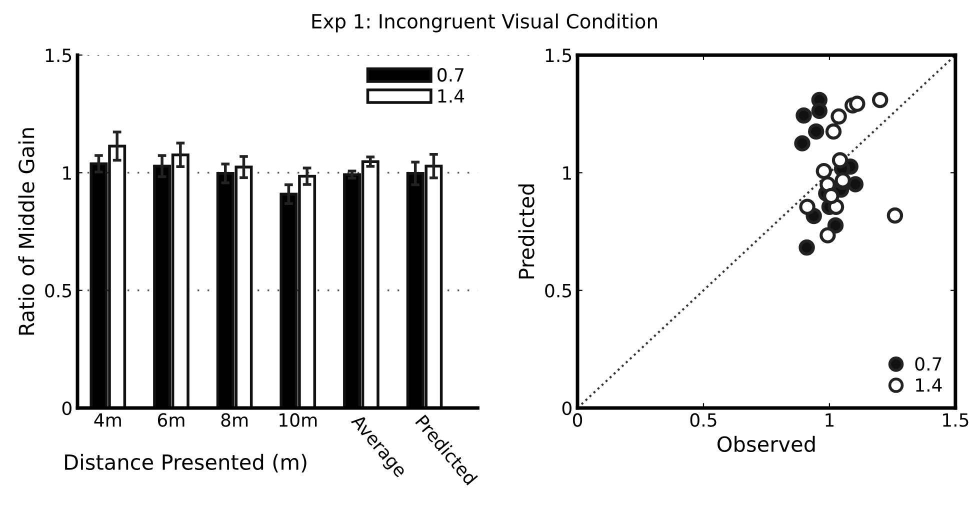 The width and height of the screenshot is (969, 510). What do you see at coordinates (185, 463) in the screenshot?
I see `x-axis-title: Distance Presented (m)` at bounding box center [185, 463].